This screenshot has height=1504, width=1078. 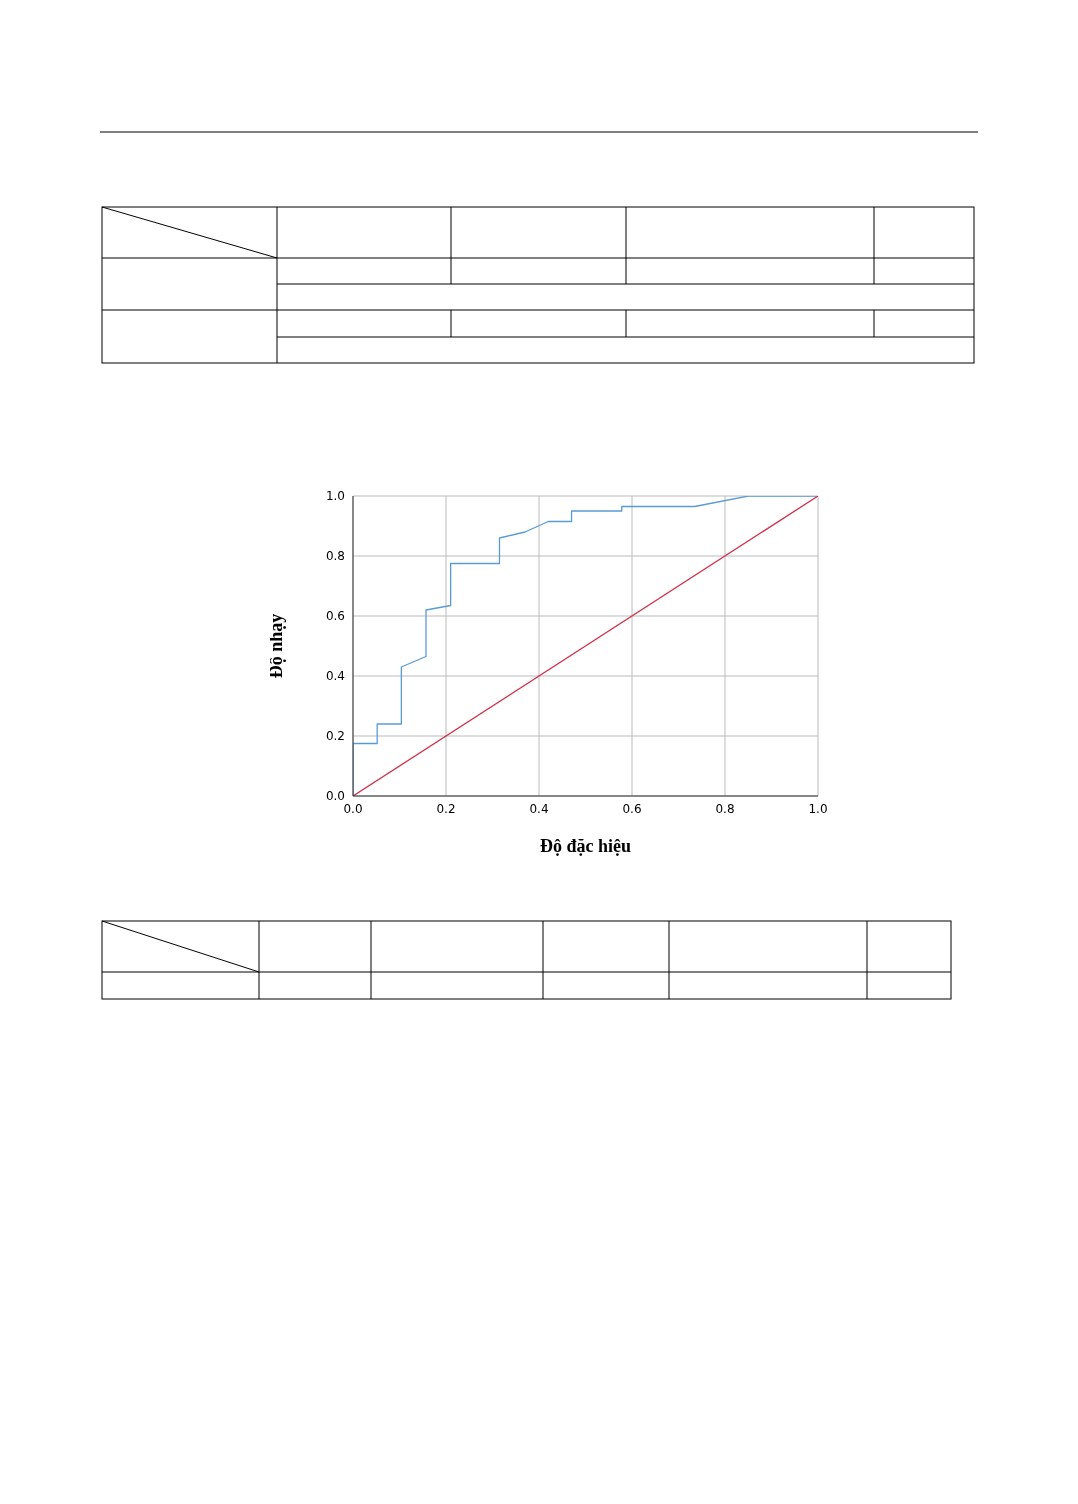 What do you see at coordinates (335, 676) in the screenshot?
I see `y-tick-label: 0.4` at bounding box center [335, 676].